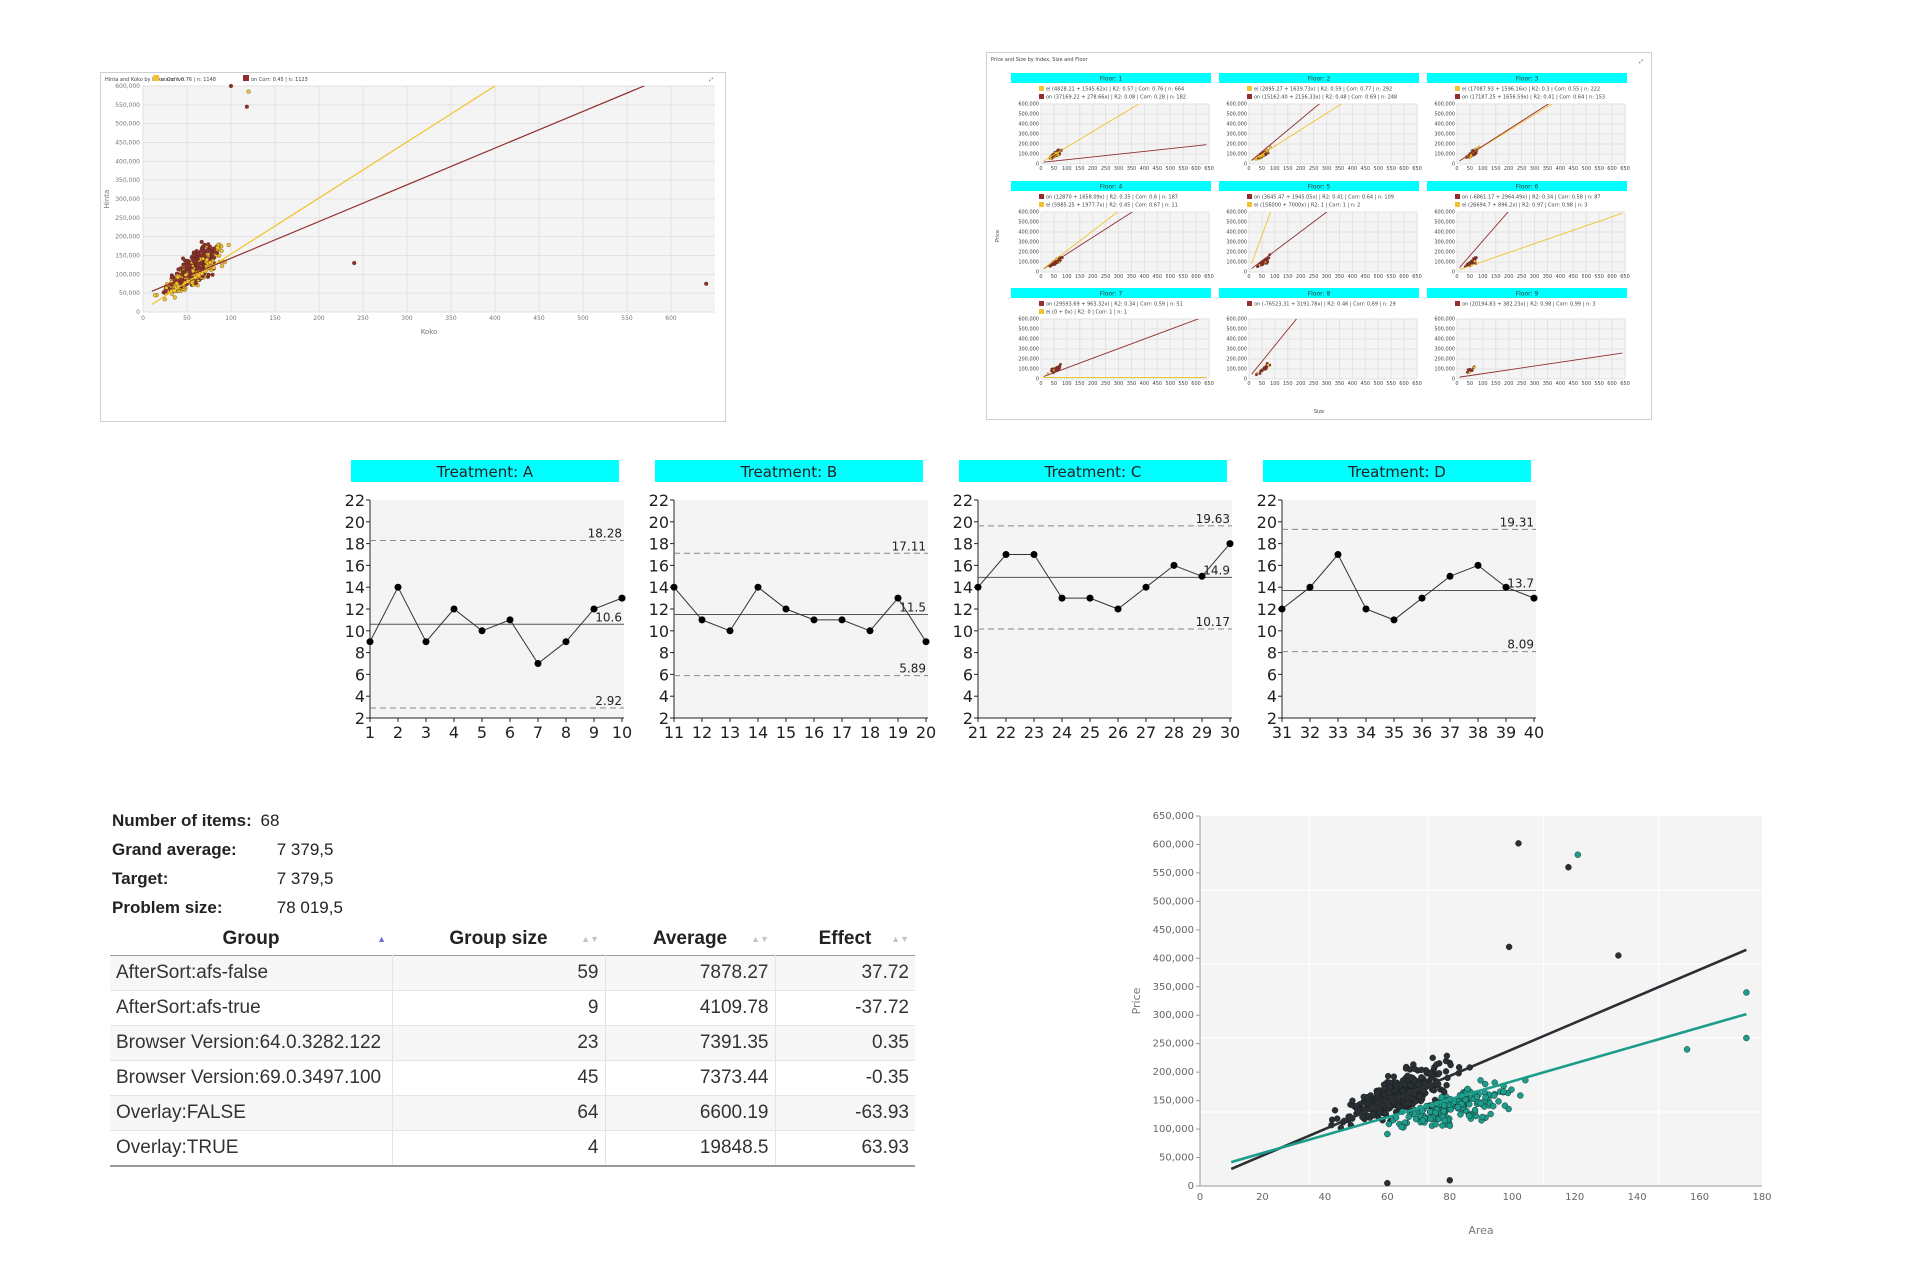 Image resolution: width=1920 pixels, height=1280 pixels. Describe the element at coordinates (1248, 384) in the screenshot. I see `x-tick-label: 0` at that location.